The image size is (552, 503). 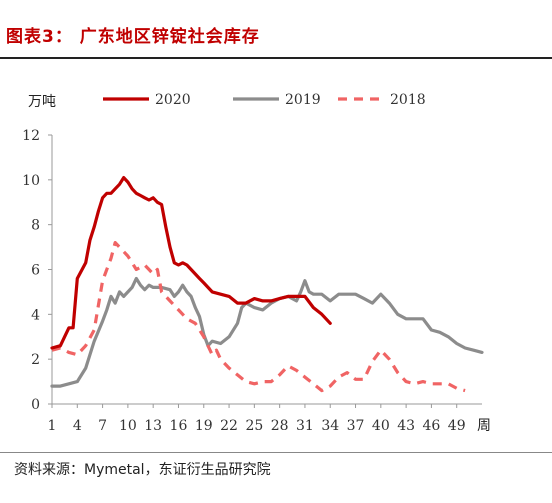 I want to click on x-tick-label: 46, so click(x=431, y=426).